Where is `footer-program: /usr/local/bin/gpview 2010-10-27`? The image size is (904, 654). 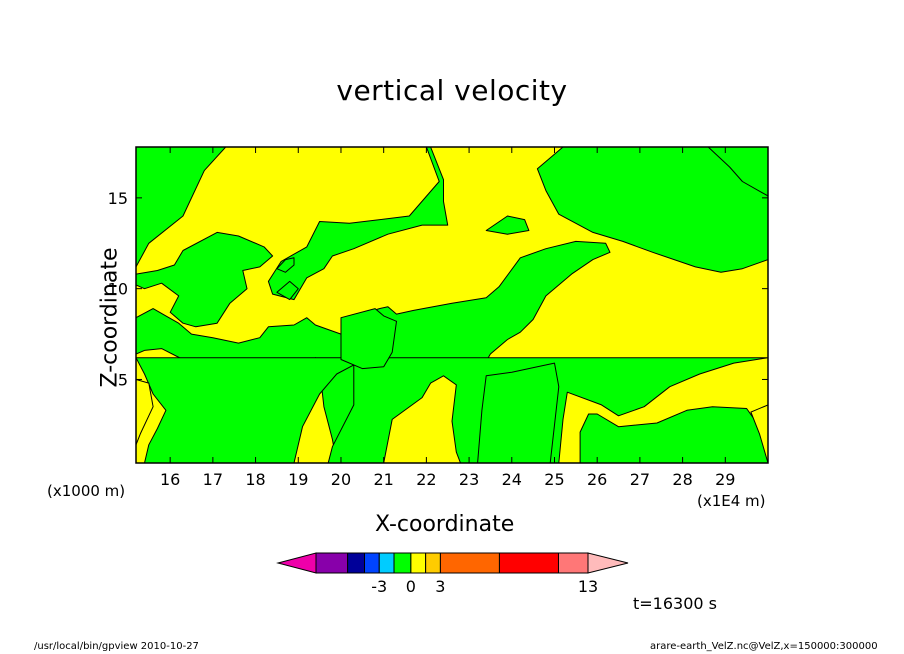
footer-program: /usr/local/bin/gpview 2010-10-27 is located at coordinates (116, 646).